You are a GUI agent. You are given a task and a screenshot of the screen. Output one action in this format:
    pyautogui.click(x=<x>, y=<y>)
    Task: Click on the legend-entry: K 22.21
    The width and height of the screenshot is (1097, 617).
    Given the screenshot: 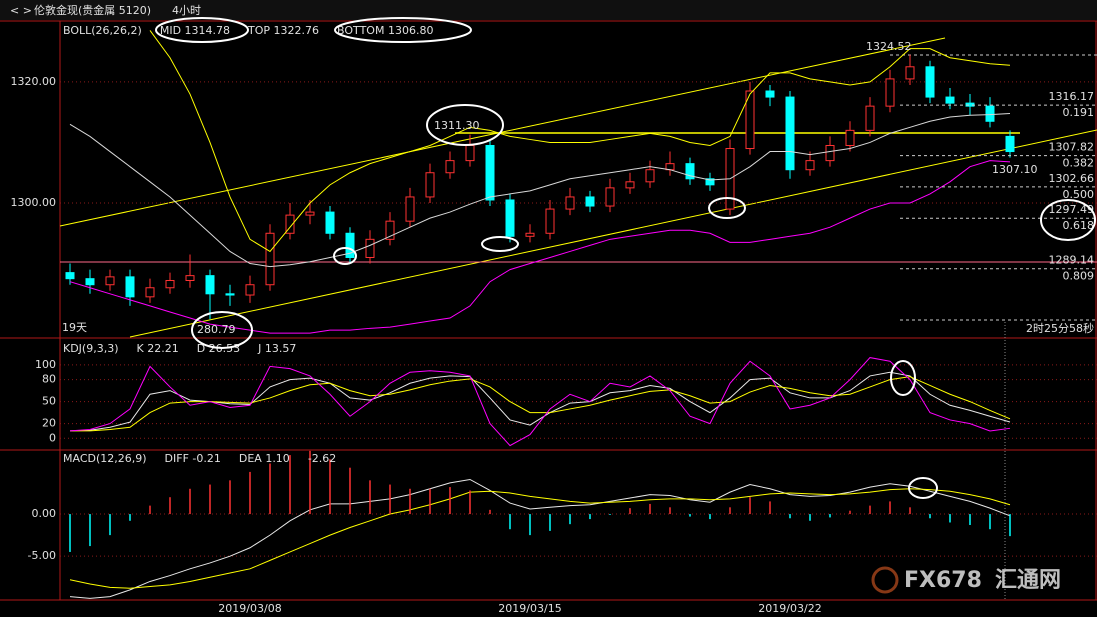 What is the action you would take?
    pyautogui.click(x=158, y=348)
    